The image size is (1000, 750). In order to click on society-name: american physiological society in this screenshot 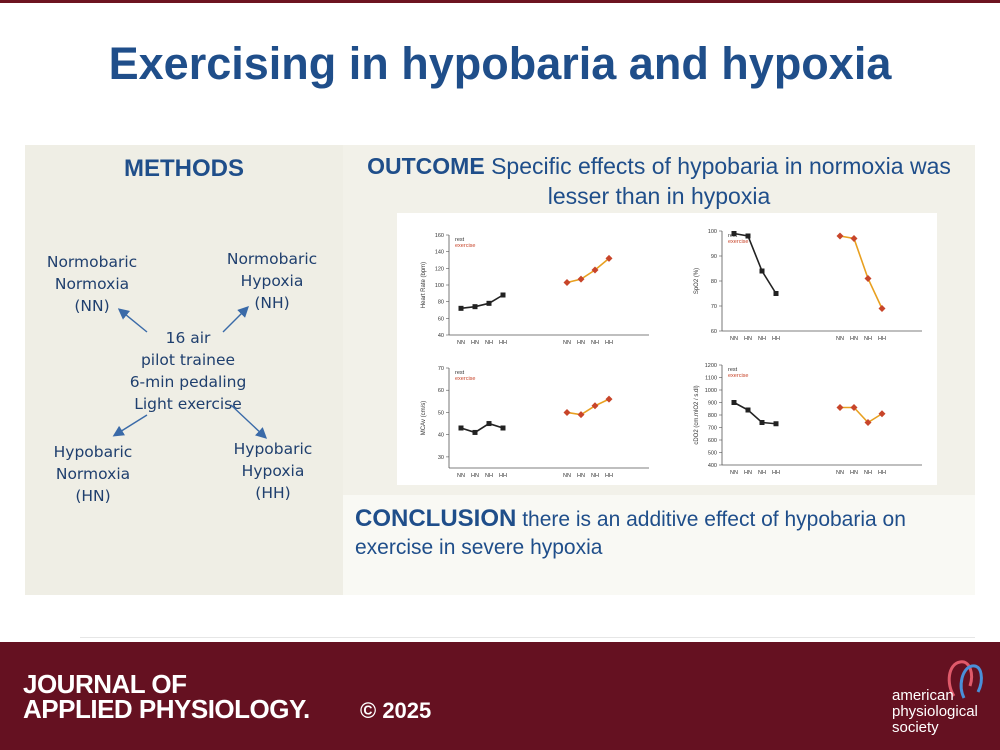, I will do `click(935, 711)`.